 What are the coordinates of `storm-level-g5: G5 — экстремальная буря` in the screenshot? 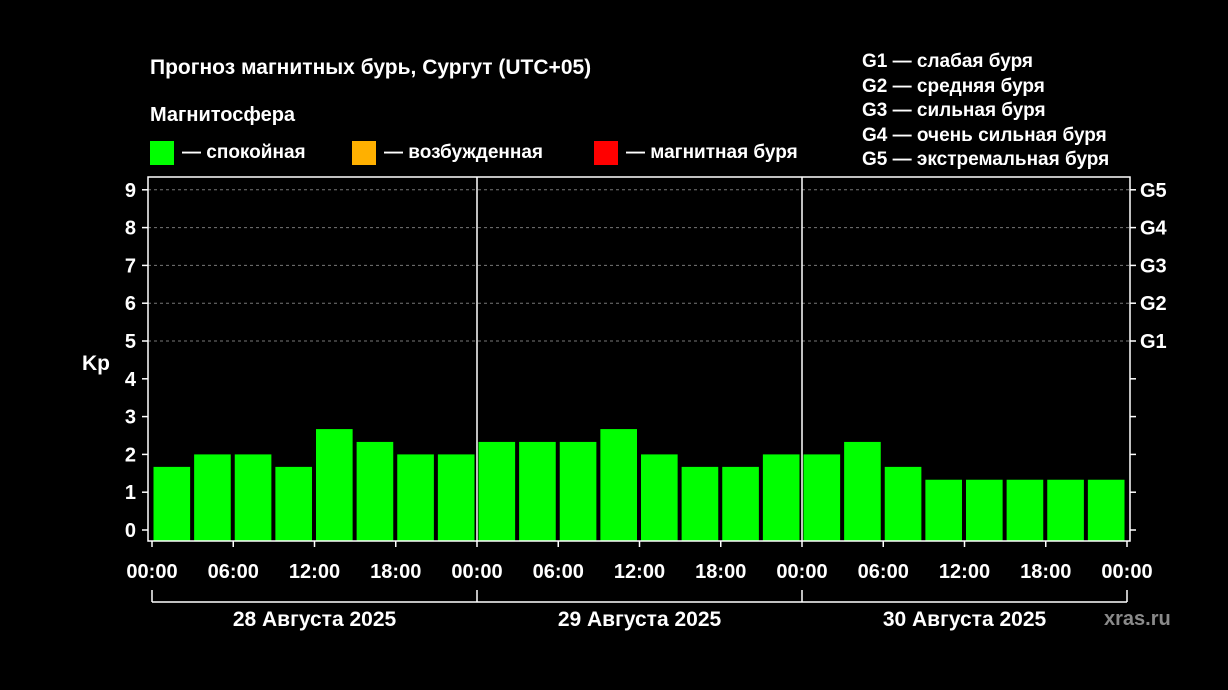 It's located at (986, 159).